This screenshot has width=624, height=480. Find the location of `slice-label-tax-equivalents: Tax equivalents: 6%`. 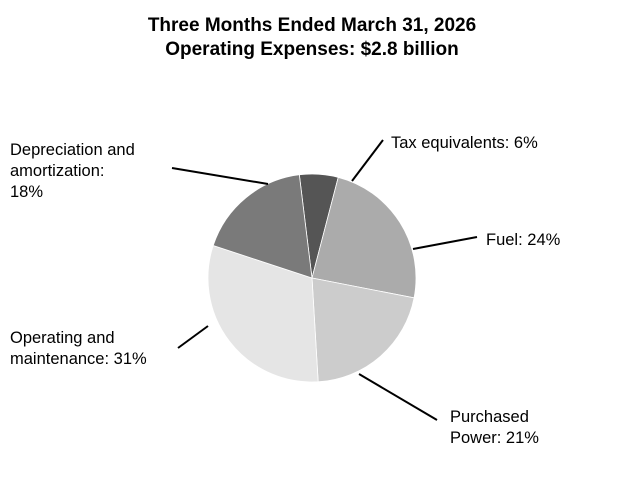

slice-label-tax-equivalents: Tax equivalents: 6% is located at coordinates (464, 143).